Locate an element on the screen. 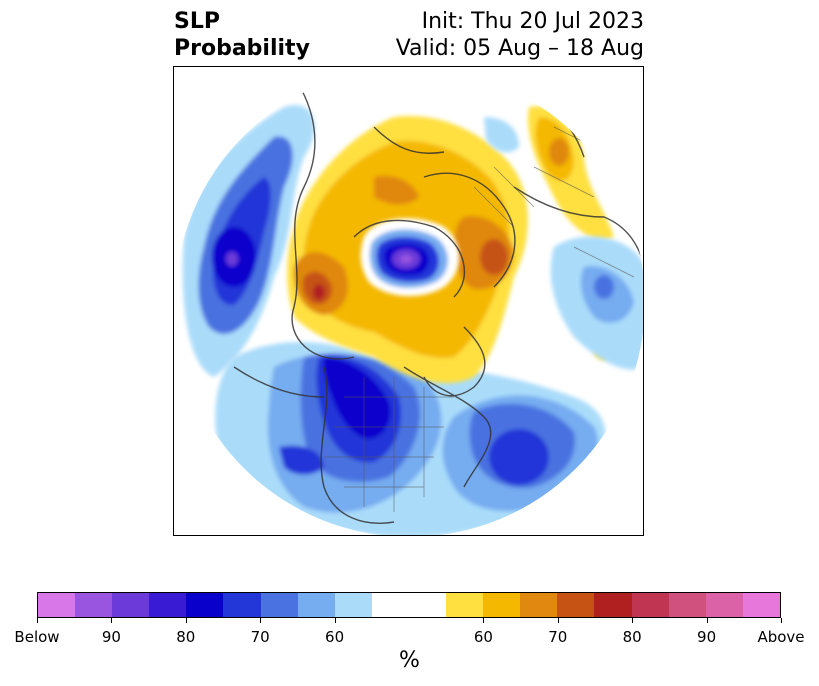 This screenshot has width=819, height=686. title-line-2: Probability is located at coordinates (242, 48).